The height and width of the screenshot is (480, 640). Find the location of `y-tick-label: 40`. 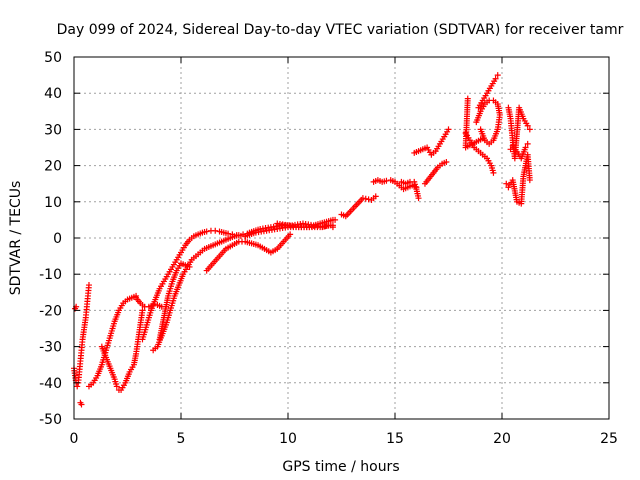

y-tick-label: 40 is located at coordinates (53, 94).